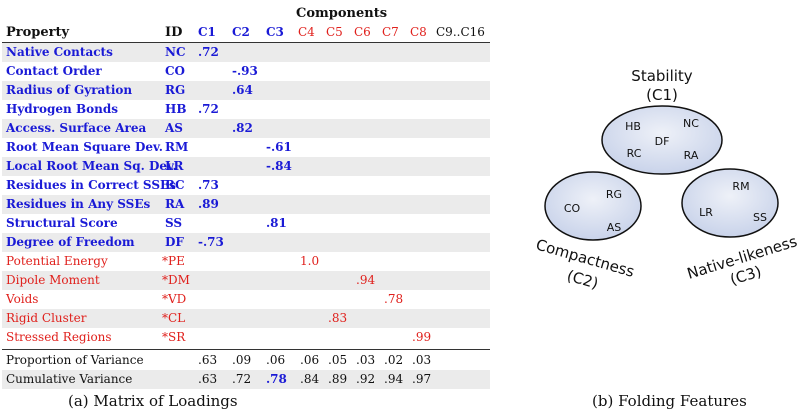 The image size is (807, 413). I want to click on property-name: Contact Order, so click(54, 71).